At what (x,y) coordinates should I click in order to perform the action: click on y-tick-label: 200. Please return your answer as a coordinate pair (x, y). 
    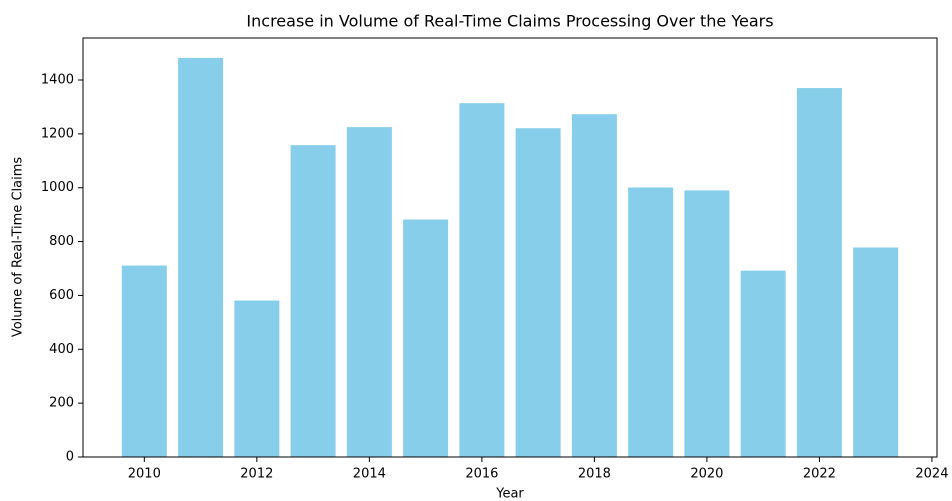
    Looking at the image, I should click on (61, 403).